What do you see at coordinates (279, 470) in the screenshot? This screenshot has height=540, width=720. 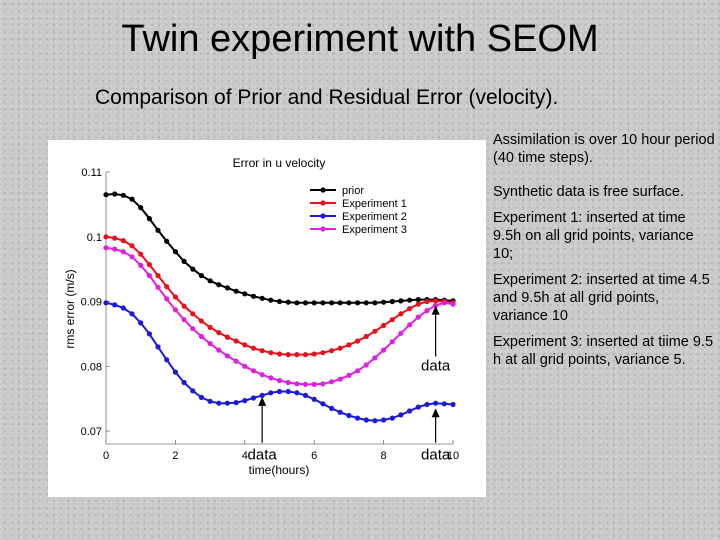 I see `x-axis-label: time(hours)` at bounding box center [279, 470].